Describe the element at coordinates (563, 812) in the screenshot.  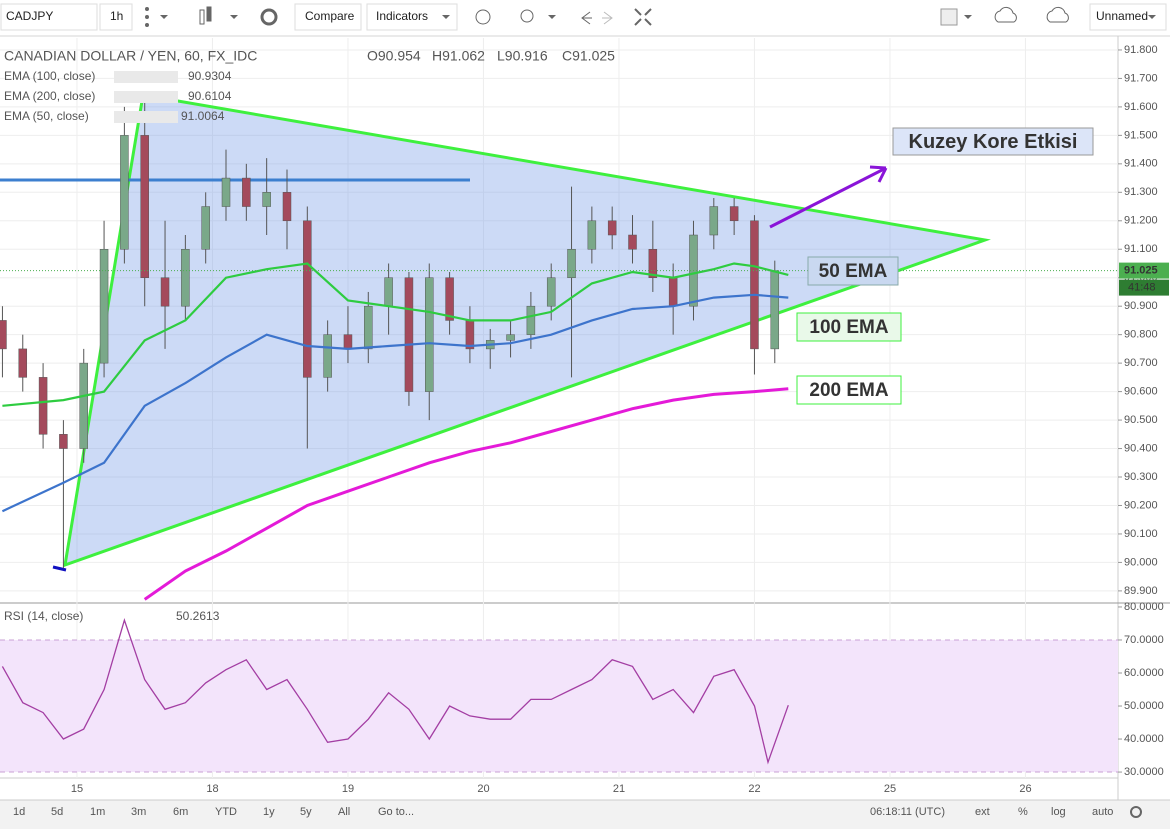
I see `bottom-buttons: 1d 5d 1m 3m 6m YTD 1y 5y All Go to... ext% log auto` at that location.